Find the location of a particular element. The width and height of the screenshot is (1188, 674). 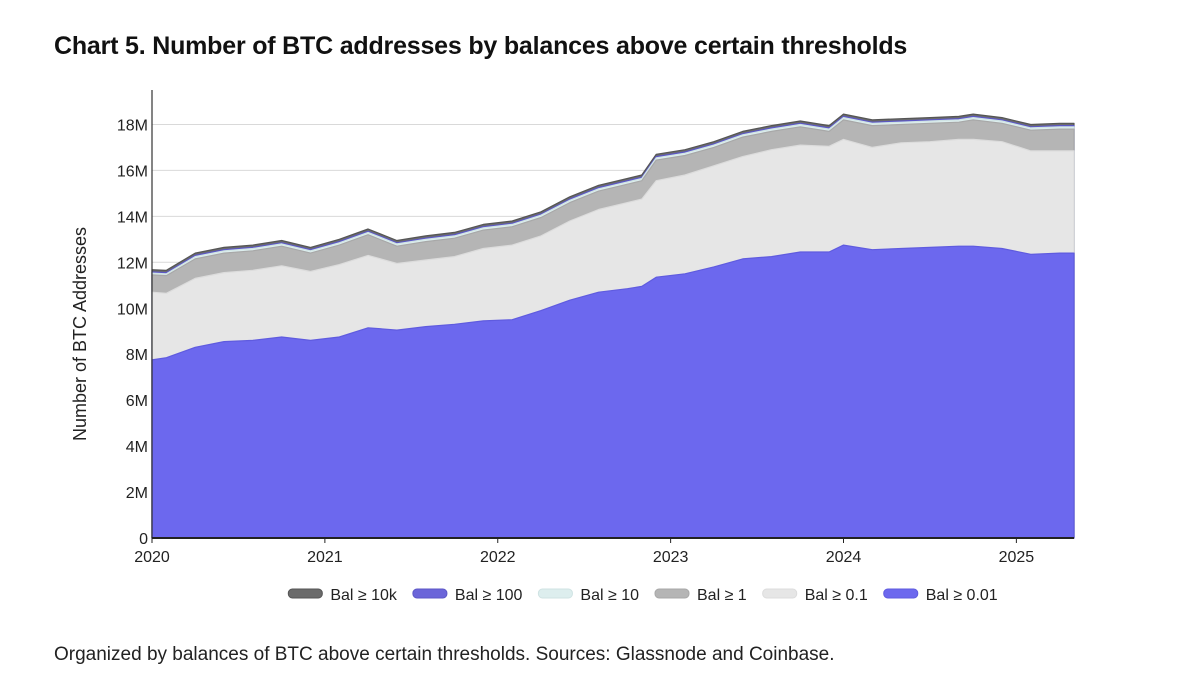

x-tick-label: 2022 is located at coordinates (498, 557).